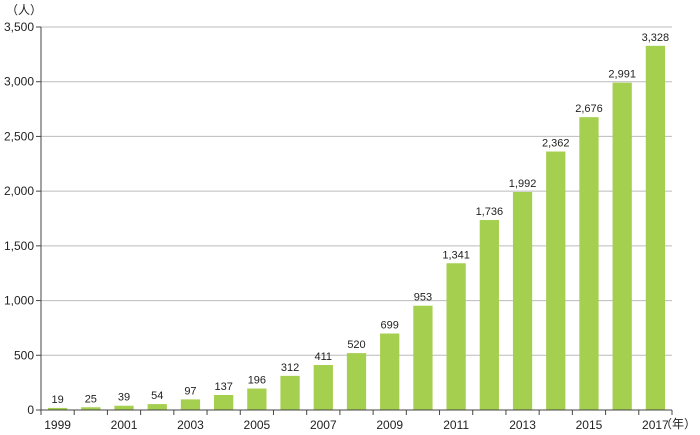  What do you see at coordinates (19, 301) in the screenshot?
I see `y-tick-label: 1,000` at bounding box center [19, 301].